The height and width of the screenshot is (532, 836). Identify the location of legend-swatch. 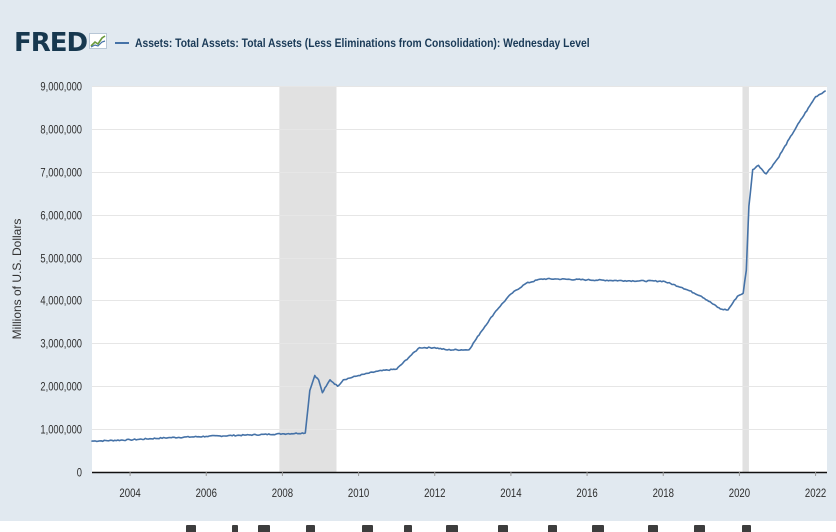
(122, 43).